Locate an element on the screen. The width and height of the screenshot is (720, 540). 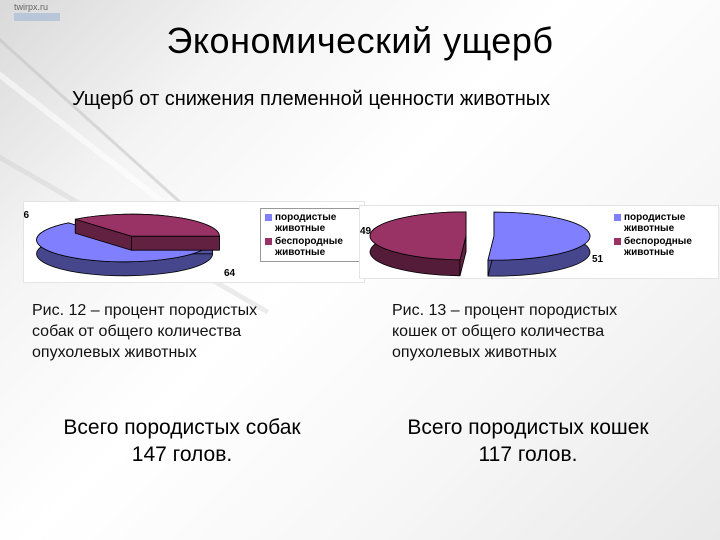
data-label: 51 is located at coordinates (598, 259).